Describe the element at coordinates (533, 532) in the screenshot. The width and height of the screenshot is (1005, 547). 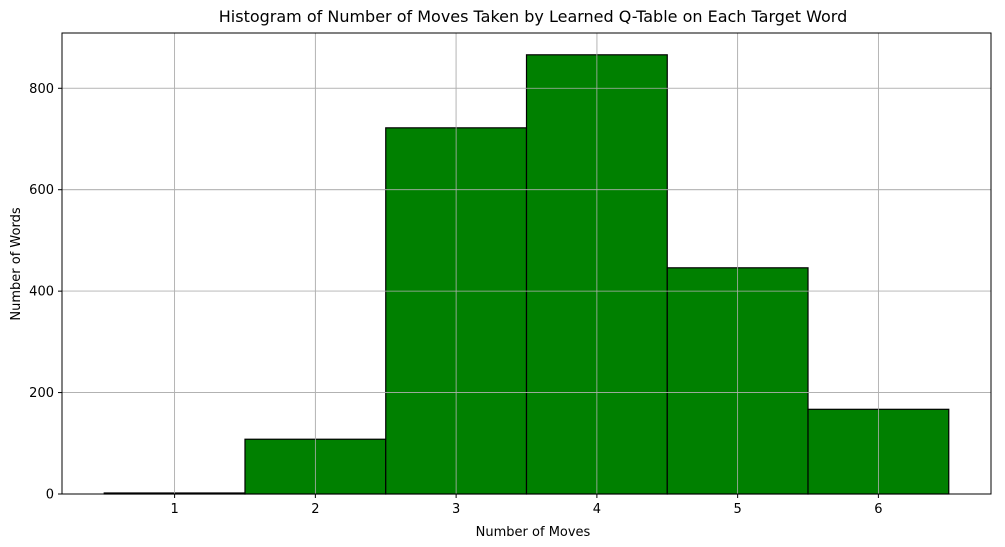
I see `x-axis-label: Number of Moves` at that location.